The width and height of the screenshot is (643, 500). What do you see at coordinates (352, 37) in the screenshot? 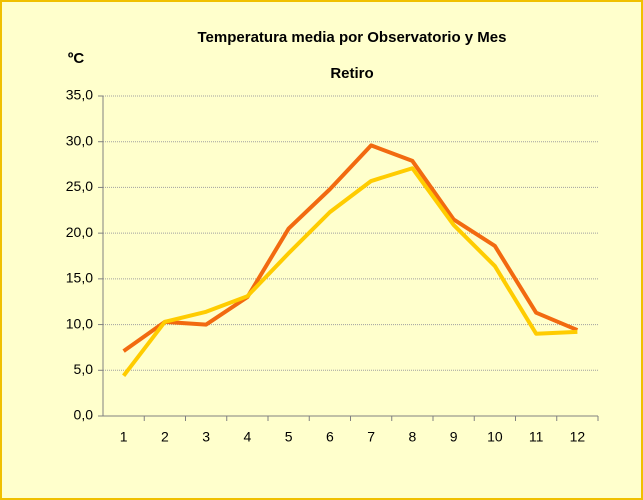
I see `chart-title: Temperatura media por Observatorio y Mes` at bounding box center [352, 37].